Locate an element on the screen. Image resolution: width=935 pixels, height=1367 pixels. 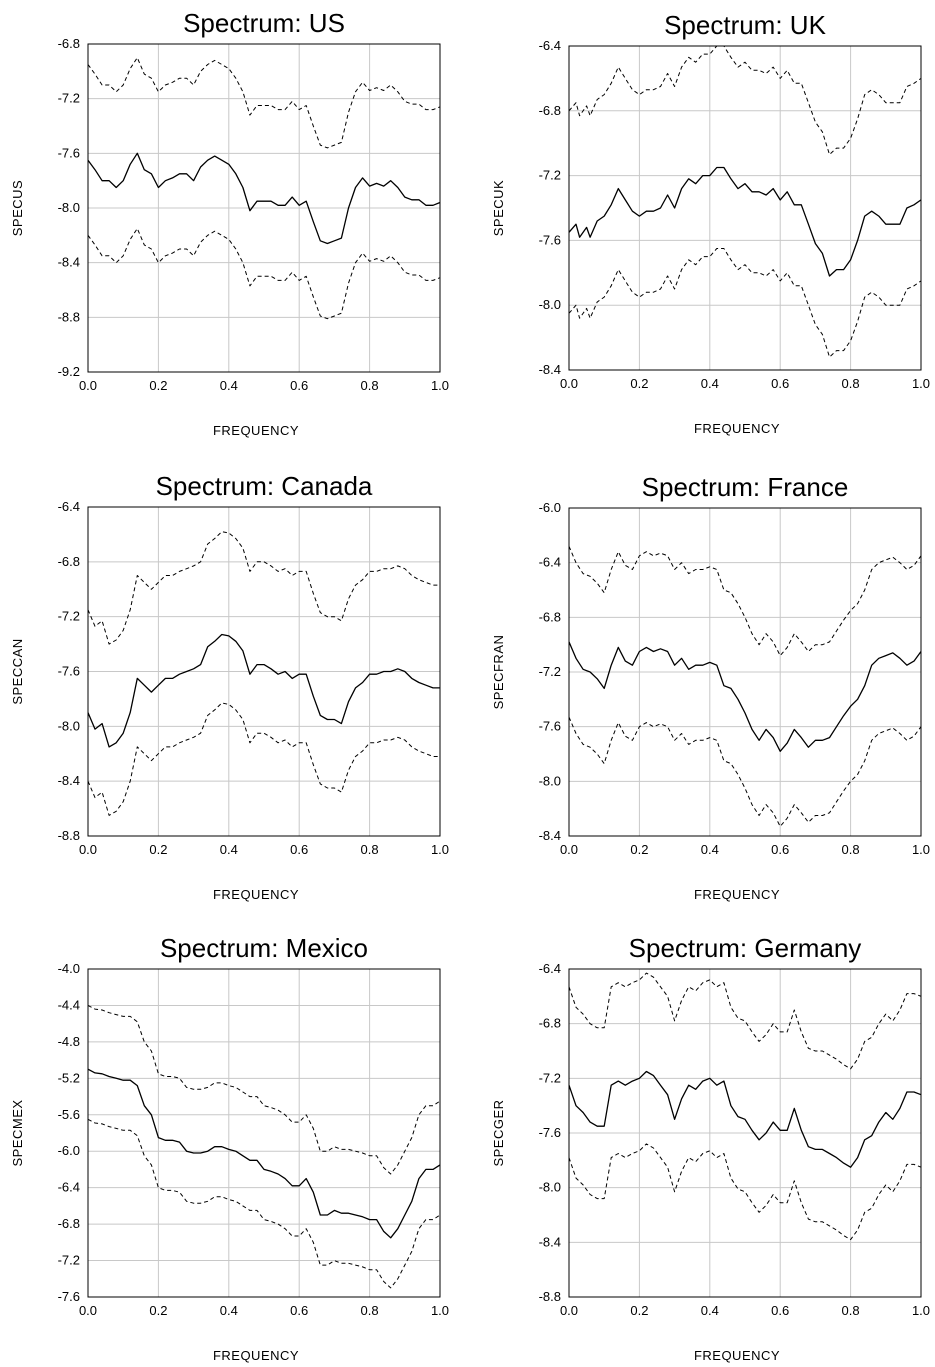
y-axis-label: SPECUS is located at coordinates (17, 208).